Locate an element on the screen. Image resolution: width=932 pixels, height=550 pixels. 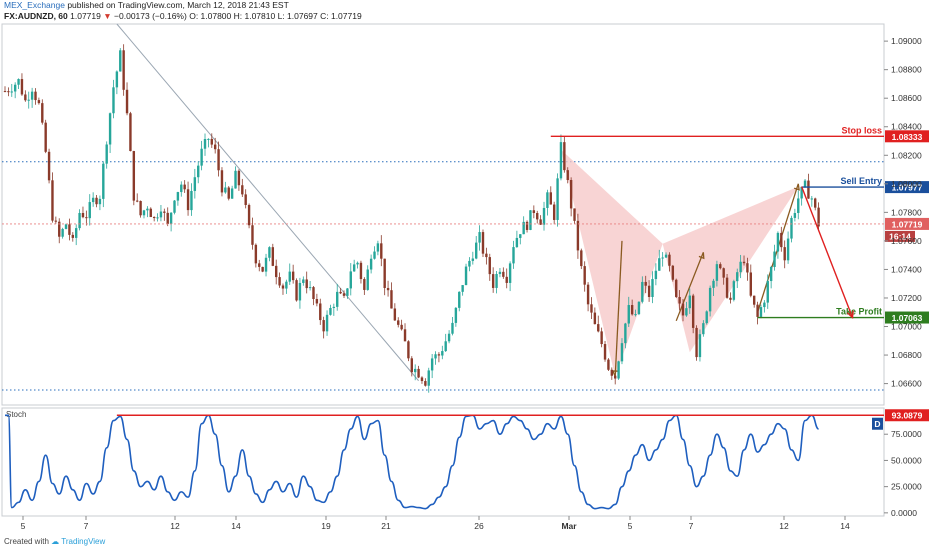
created-with-text: Created with is located at coordinates (26, 541).